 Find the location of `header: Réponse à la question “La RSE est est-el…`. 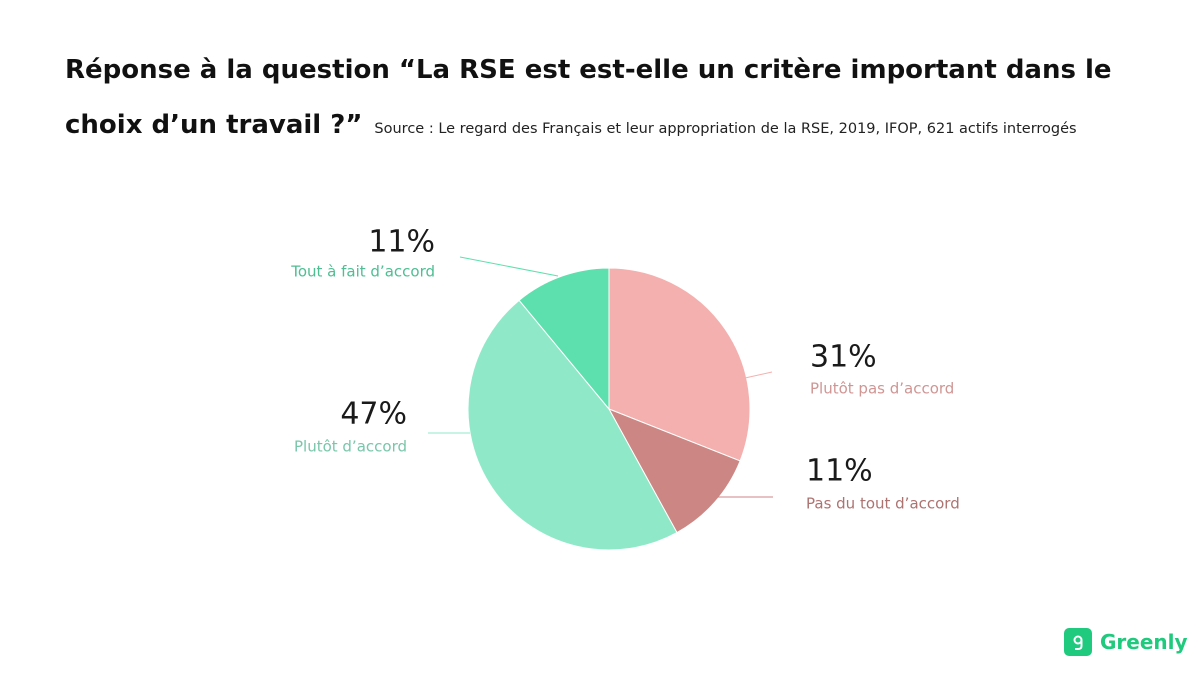

header: Réponse à la question “La RSE est est-el… is located at coordinates (600, 99).